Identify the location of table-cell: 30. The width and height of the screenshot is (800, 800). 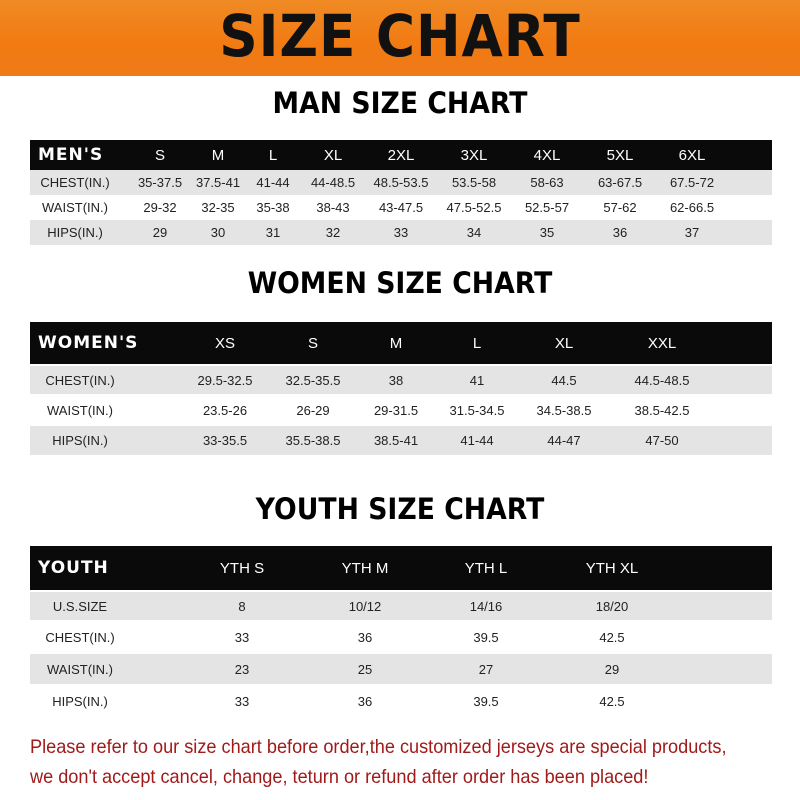
(218, 232).